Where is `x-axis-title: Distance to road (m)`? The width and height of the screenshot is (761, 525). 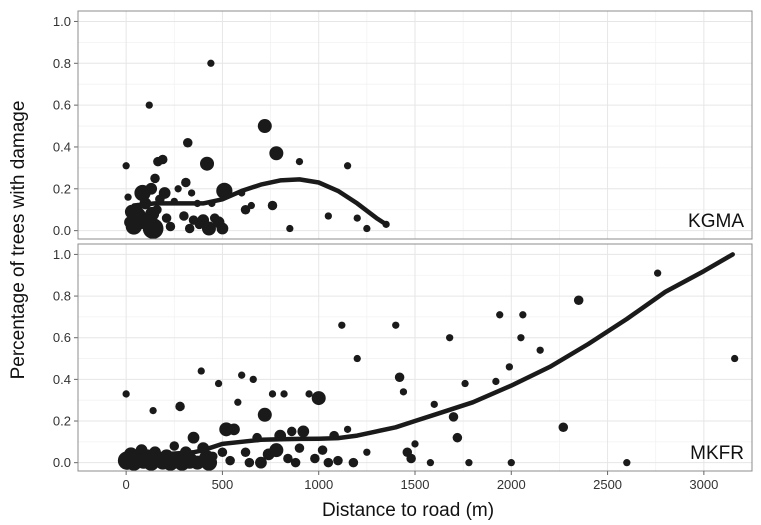
x-axis-title: Distance to road (m) is located at coordinates (408, 510).